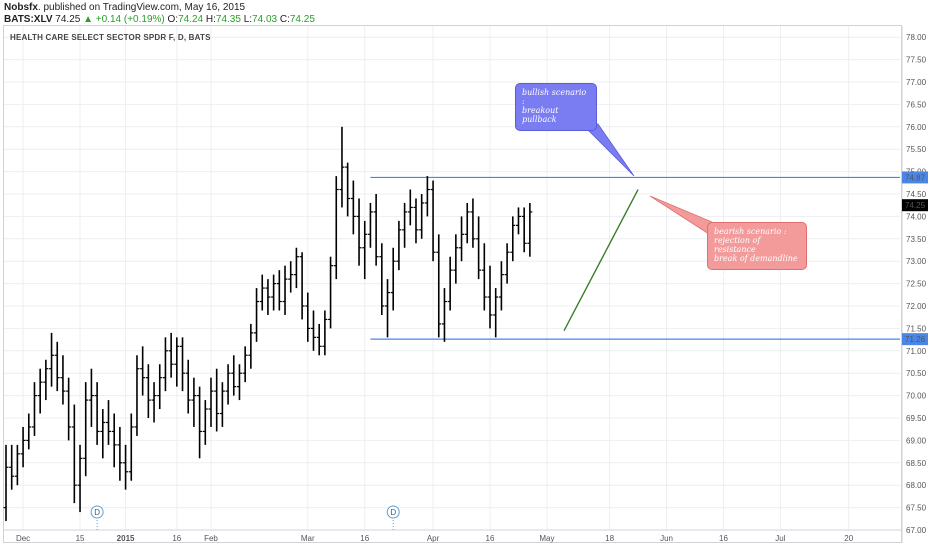 This screenshot has width=932, height=550. Describe the element at coordinates (308, 538) in the screenshot. I see `x-tick-label: Mar` at that location.